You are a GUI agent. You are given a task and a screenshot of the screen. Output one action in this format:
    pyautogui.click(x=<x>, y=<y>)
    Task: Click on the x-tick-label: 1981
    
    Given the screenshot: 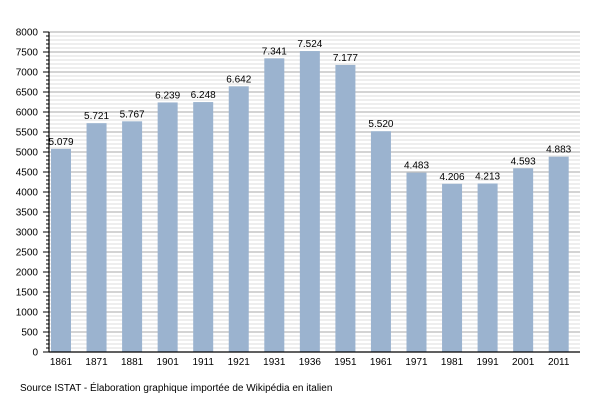 What is the action you would take?
    pyautogui.click(x=452, y=362)
    